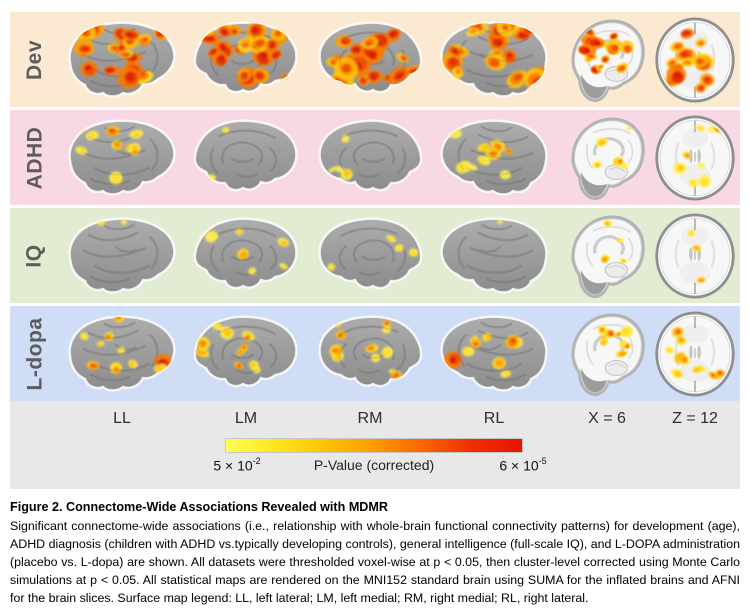  I want to click on row-label-iq: IQ, so click(35, 255).